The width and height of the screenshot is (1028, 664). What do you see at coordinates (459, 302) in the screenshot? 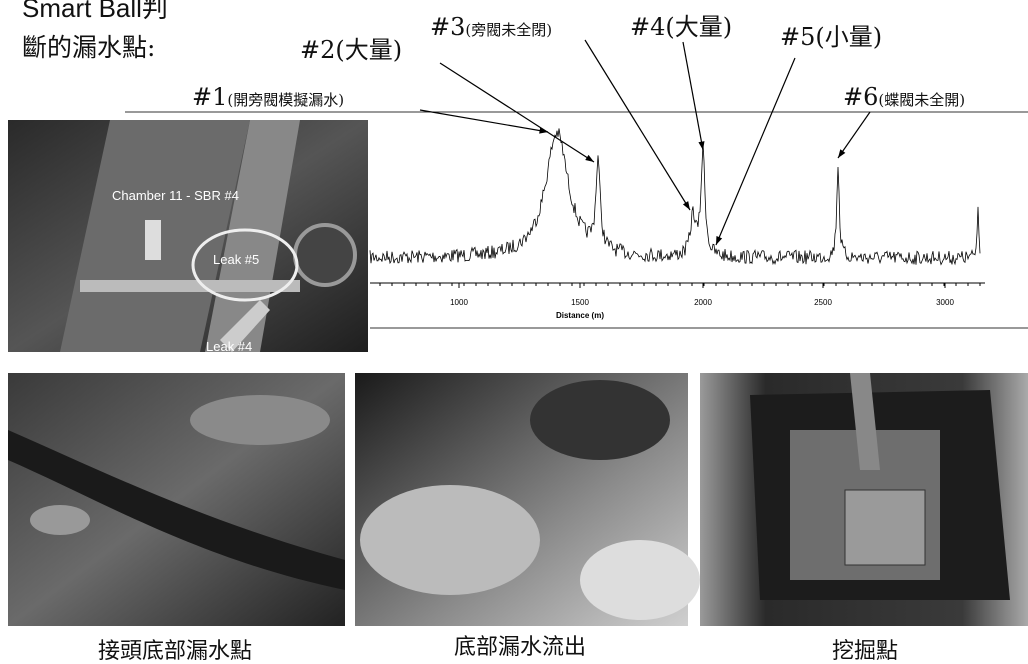
I see `x-tick-label: 1000` at bounding box center [459, 302].